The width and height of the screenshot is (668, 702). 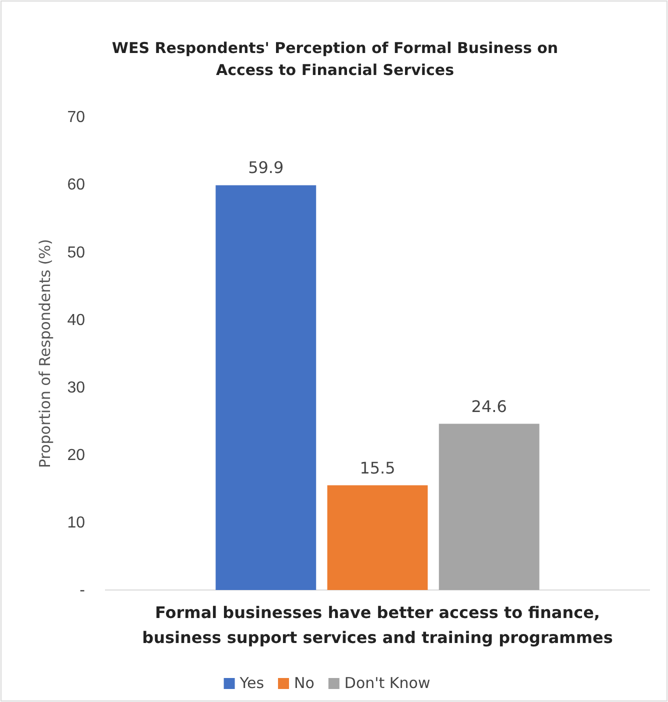 I want to click on y-tick-label: -, so click(x=82, y=591).